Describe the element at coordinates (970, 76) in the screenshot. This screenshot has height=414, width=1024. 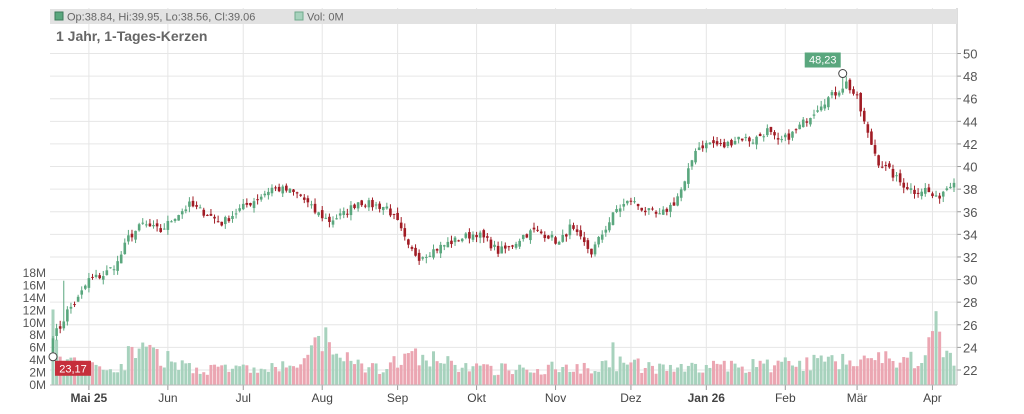
I see `price-tick-label: 48` at that location.